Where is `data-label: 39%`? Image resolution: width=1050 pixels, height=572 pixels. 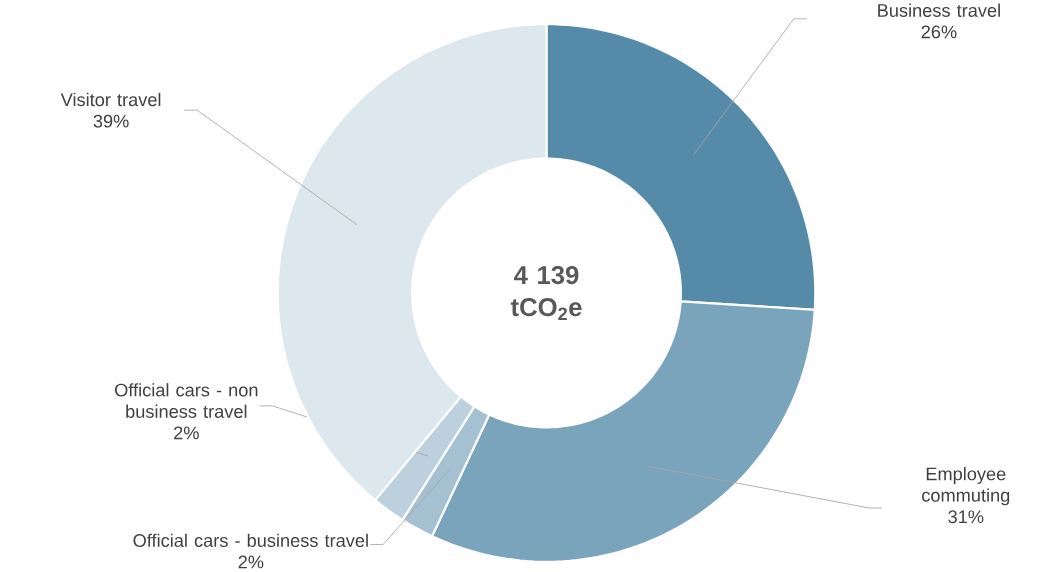 data-label: 39% is located at coordinates (111, 121).